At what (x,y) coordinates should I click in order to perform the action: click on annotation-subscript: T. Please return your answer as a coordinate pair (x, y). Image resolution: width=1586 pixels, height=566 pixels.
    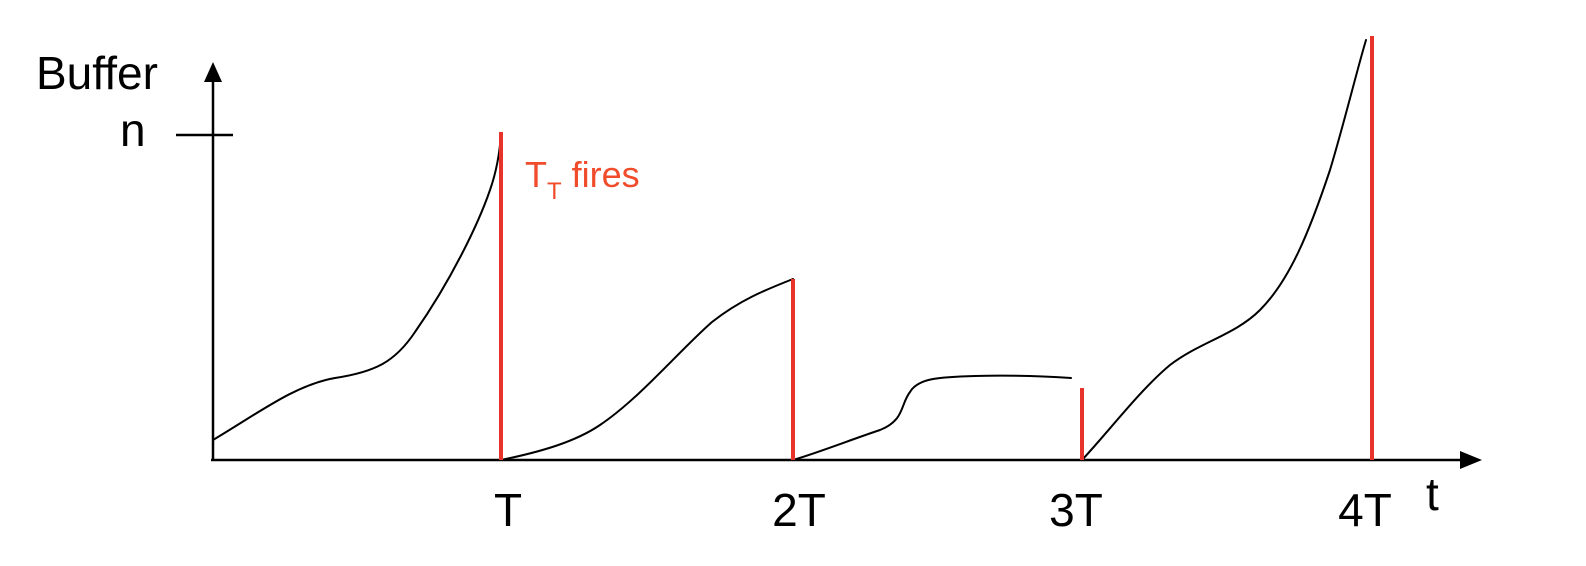
    Looking at the image, I should click on (554, 191).